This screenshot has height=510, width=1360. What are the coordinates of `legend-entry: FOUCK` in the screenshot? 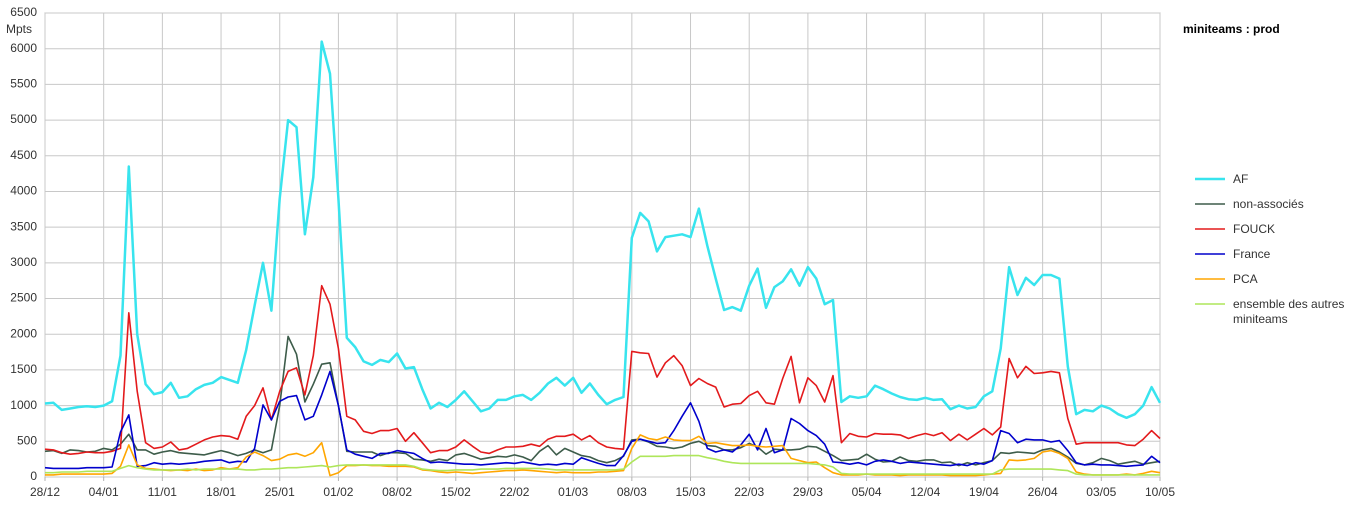 It's located at (1275, 234).